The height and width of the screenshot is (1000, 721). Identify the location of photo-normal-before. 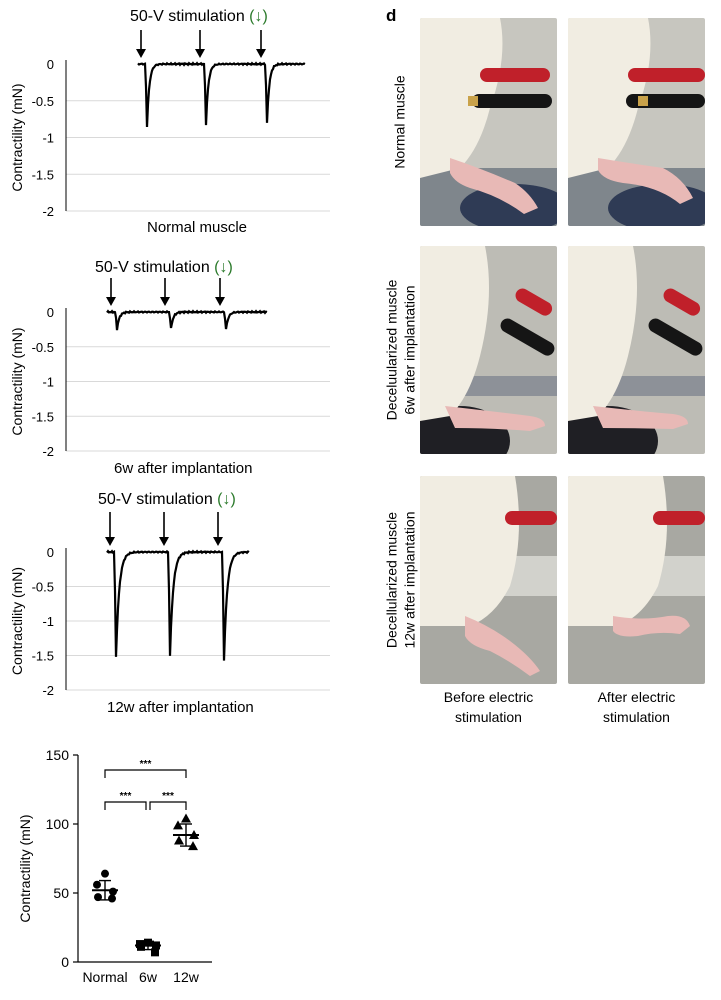
(488, 122).